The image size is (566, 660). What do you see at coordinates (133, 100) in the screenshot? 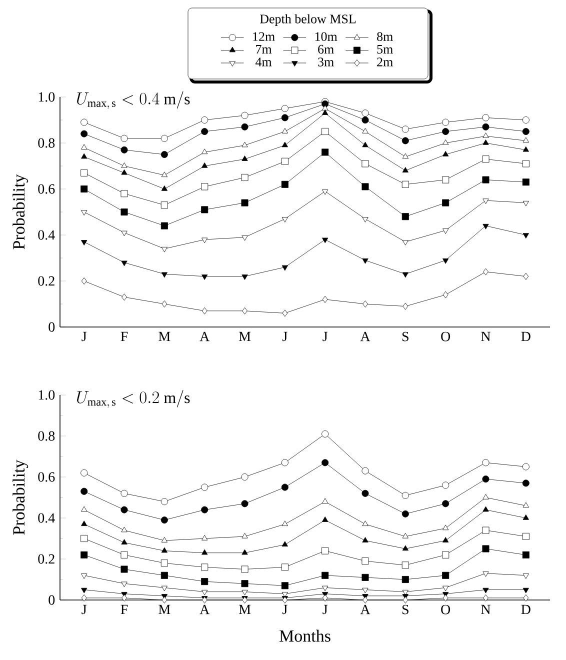
I see `annotation: $U_{\mathrm{max,\,s}} < 0.4\ \mathrm{m/s}$` at bounding box center [133, 100].